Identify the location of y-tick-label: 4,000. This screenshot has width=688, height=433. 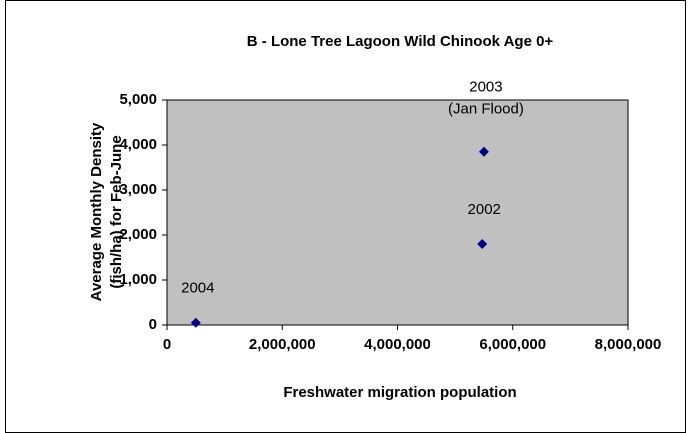
(138, 144).